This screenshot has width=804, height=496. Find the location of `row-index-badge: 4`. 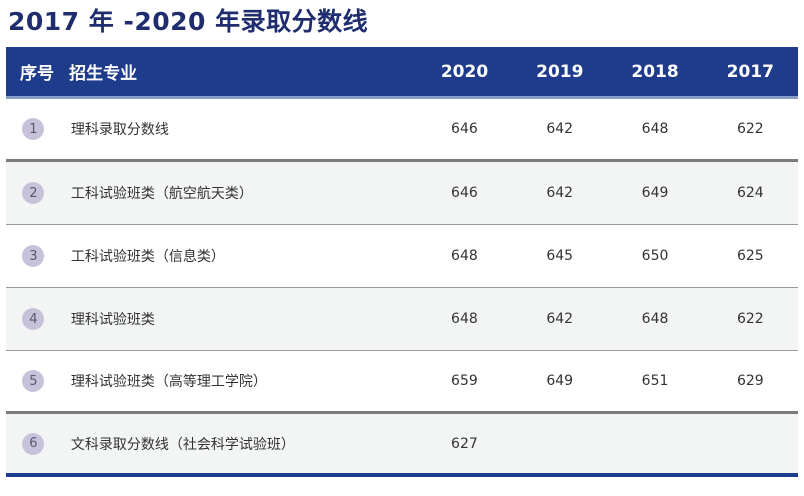

row-index-badge: 4 is located at coordinates (33, 319).